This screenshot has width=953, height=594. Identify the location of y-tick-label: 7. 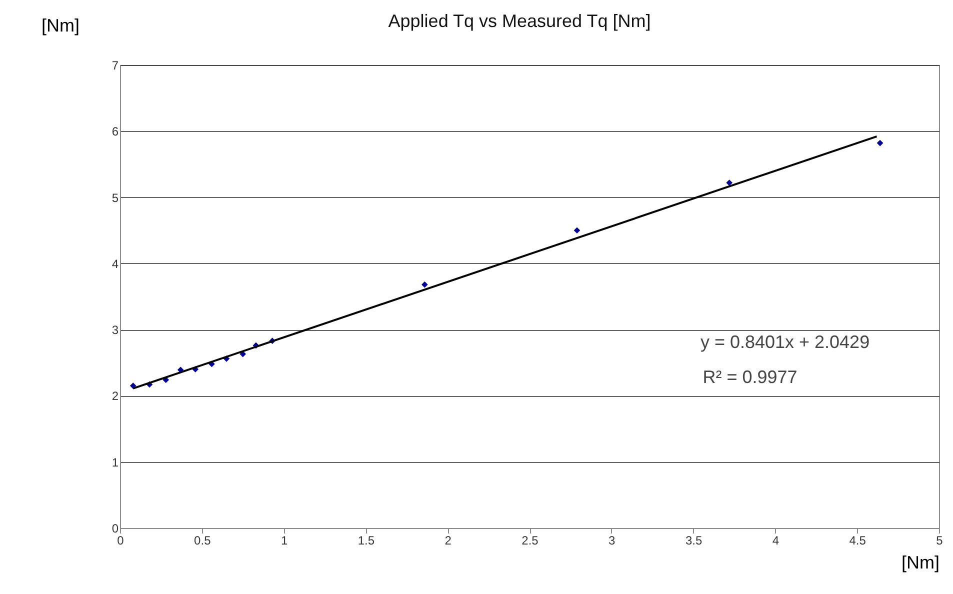
(115, 65).